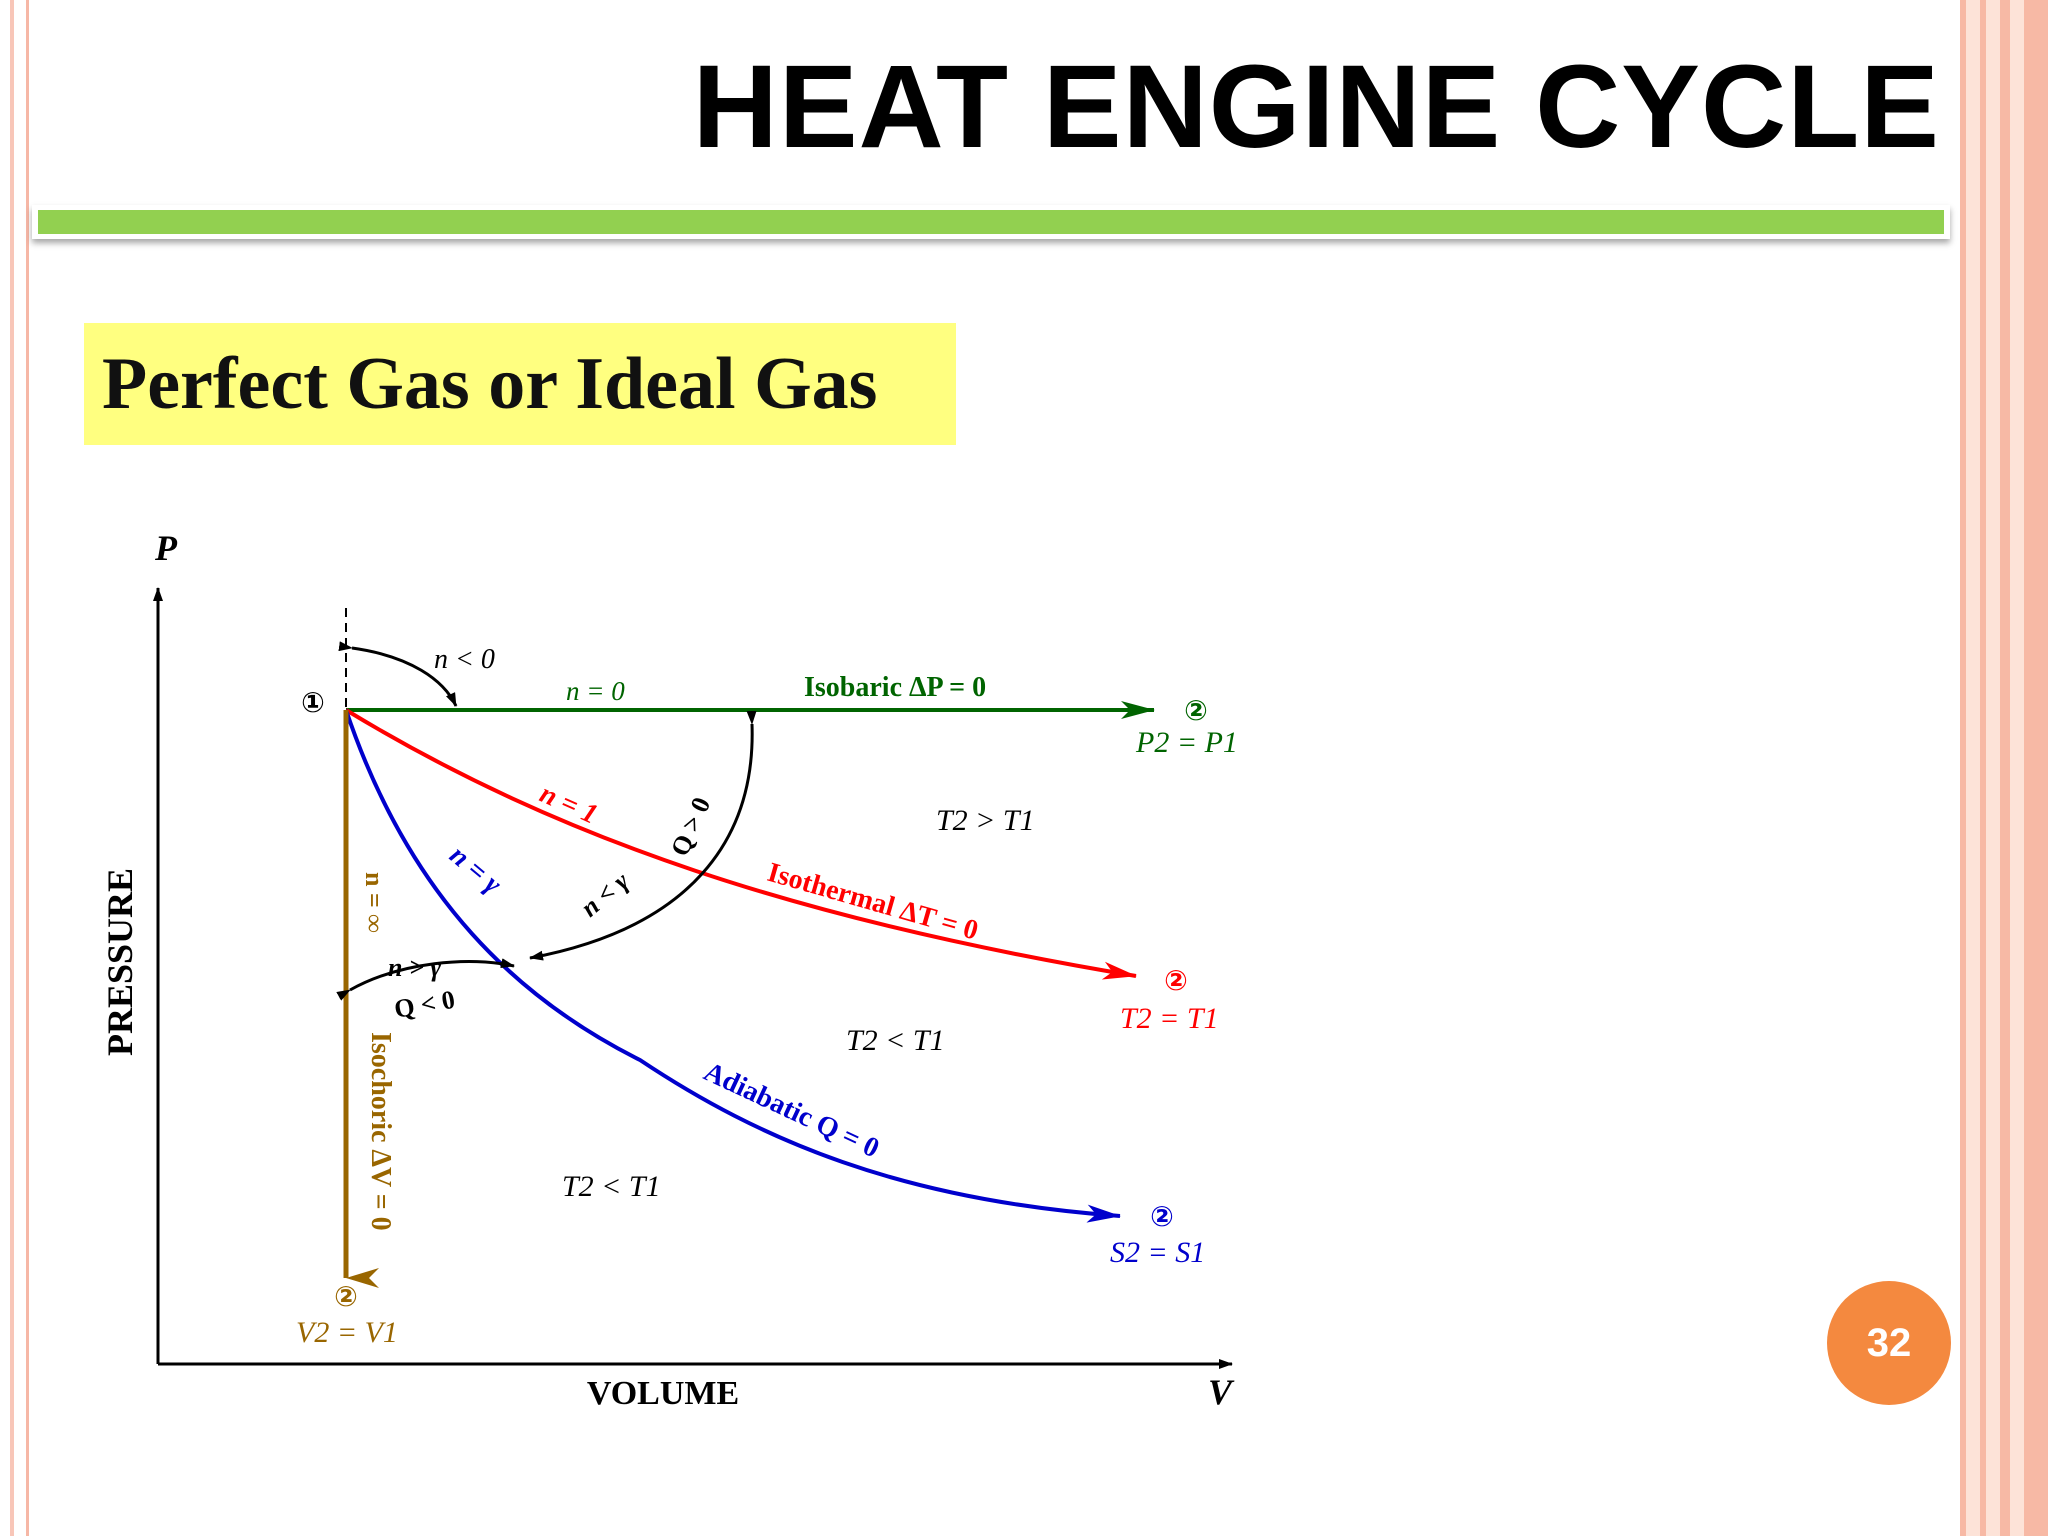 Image resolution: width=2048 pixels, height=1536 pixels. What do you see at coordinates (313, 702) in the screenshot?
I see `start-point-marker: ①` at bounding box center [313, 702].